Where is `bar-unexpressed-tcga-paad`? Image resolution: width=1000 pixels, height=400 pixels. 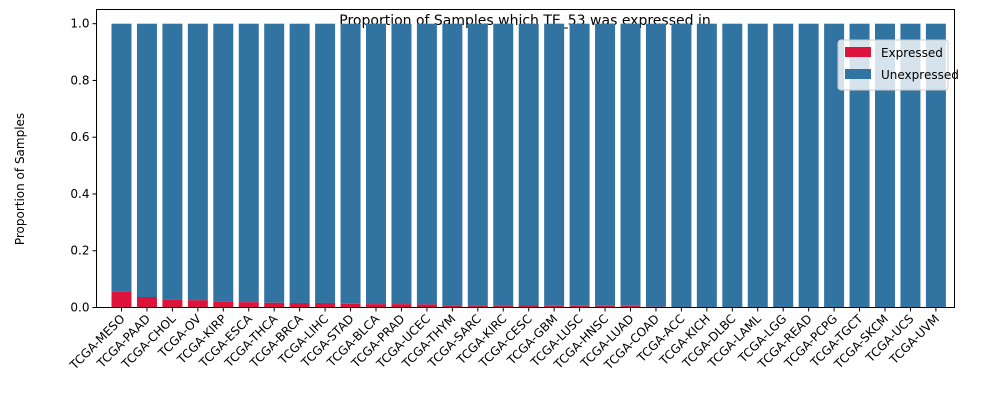
bar-unexpressed-tcga-paad is located at coordinates (146, 160).